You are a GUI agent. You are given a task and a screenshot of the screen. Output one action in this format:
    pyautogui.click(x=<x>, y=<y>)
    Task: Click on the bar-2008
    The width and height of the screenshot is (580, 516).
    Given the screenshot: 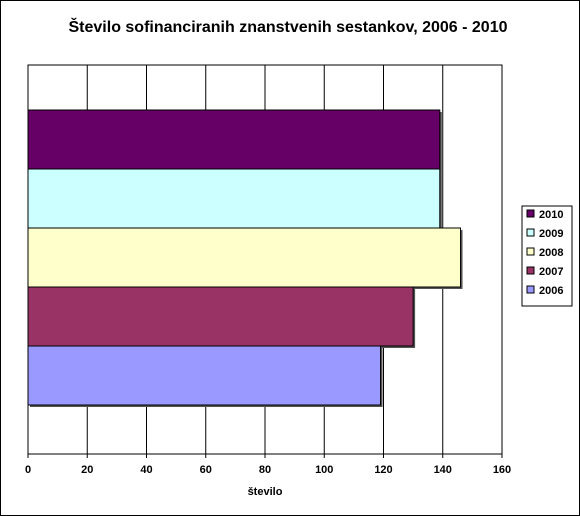 What is the action you would take?
    pyautogui.click(x=244, y=257)
    